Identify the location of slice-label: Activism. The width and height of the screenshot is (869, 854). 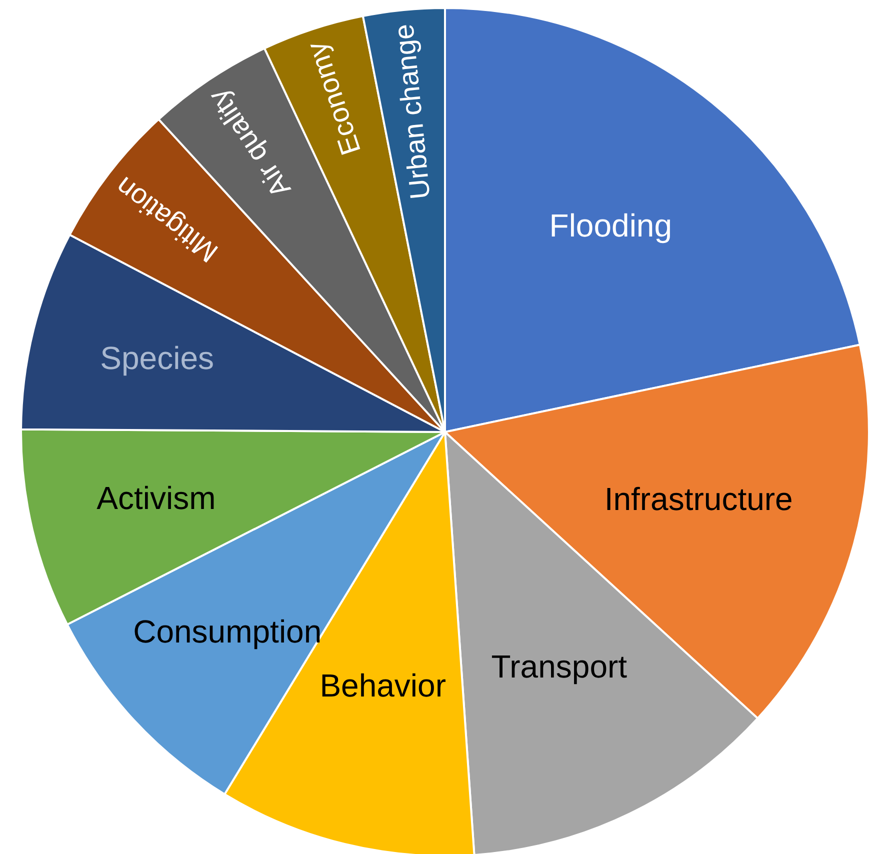
(156, 498).